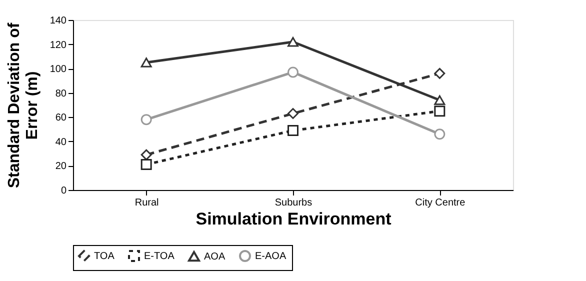 This screenshot has height=281, width=586. I want to click on legend-label: E-AOA, so click(270, 256).